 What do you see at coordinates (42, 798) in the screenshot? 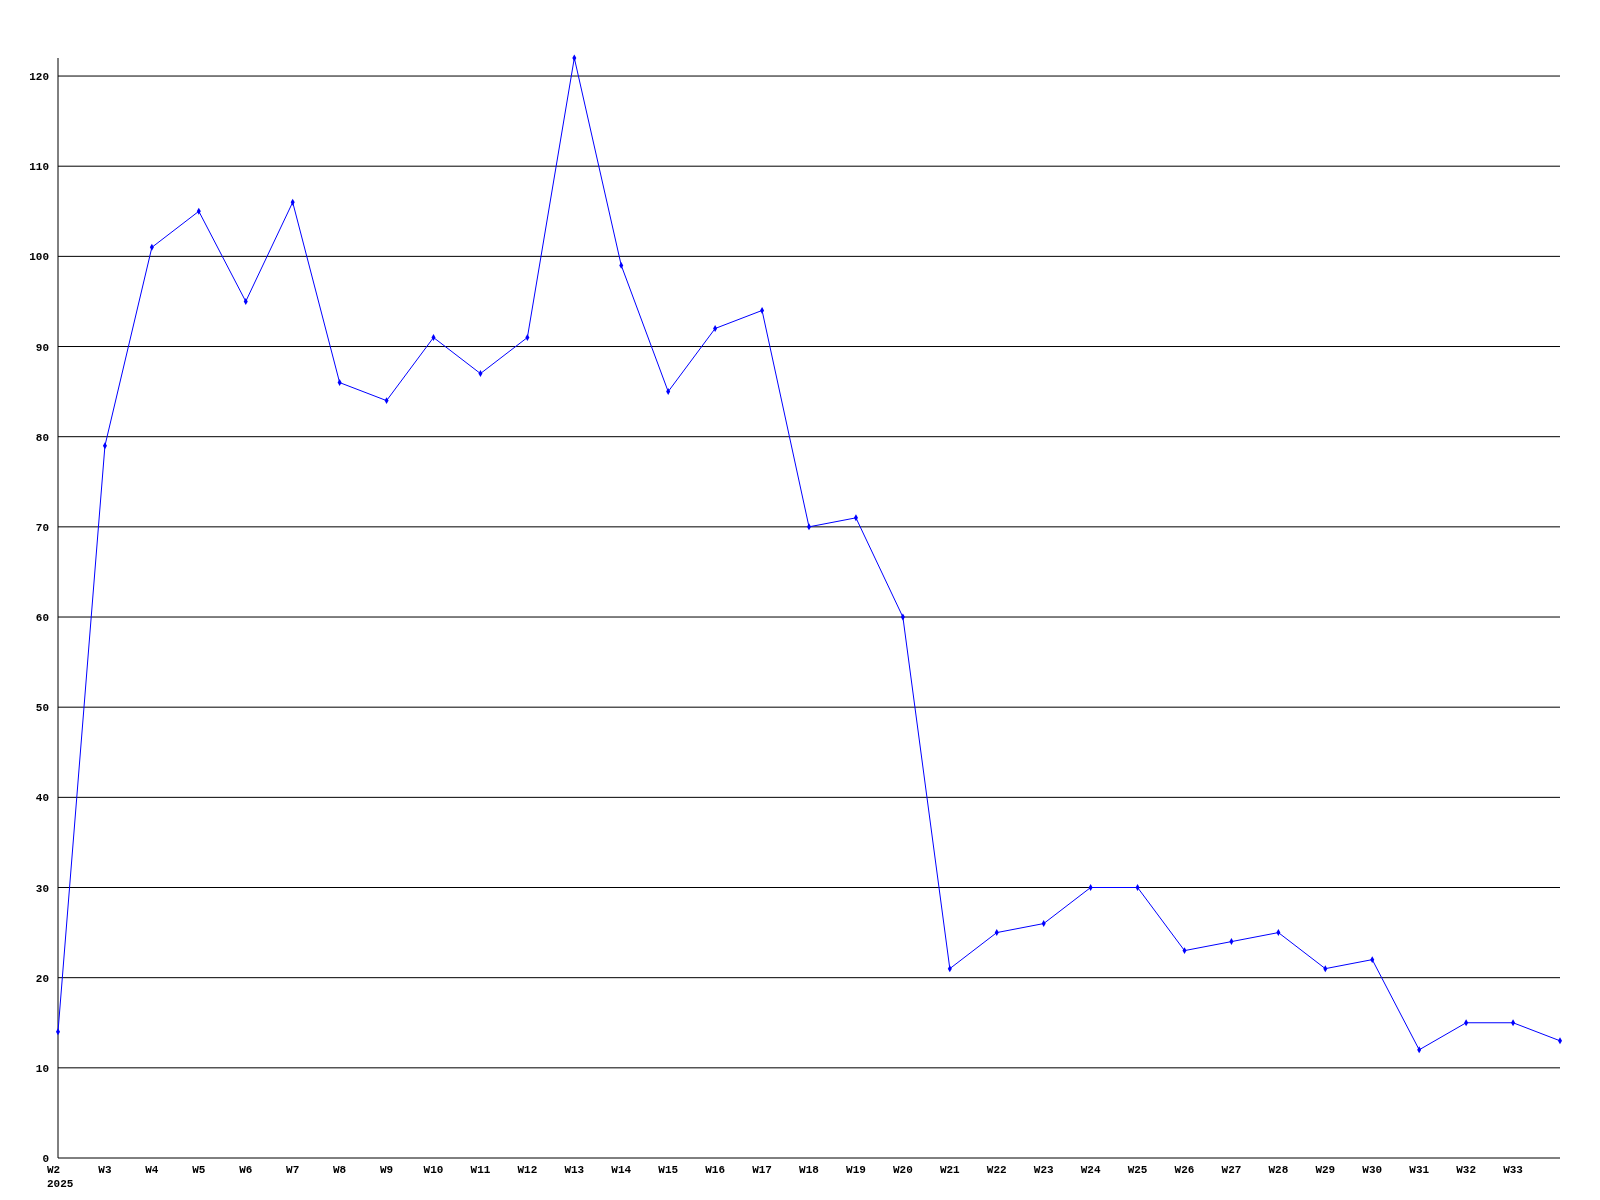
I see `y-tick-label: 40` at bounding box center [42, 798].